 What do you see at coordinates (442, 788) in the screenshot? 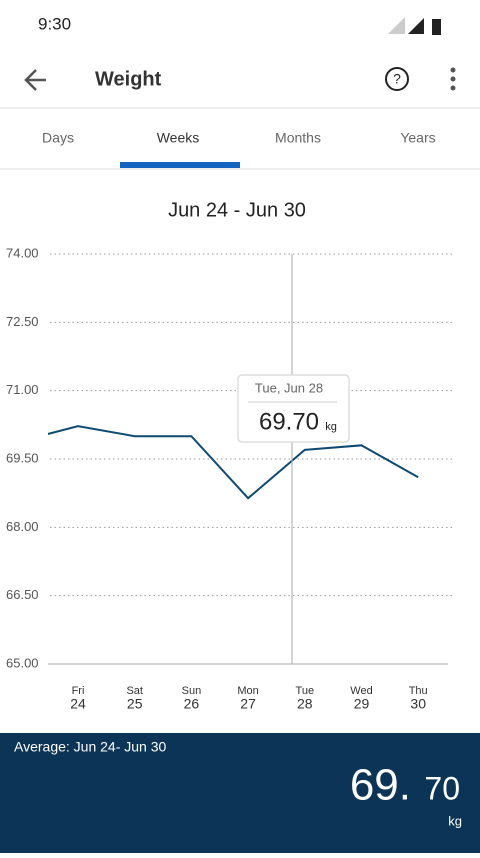
I see `average-fraction: 70` at bounding box center [442, 788].